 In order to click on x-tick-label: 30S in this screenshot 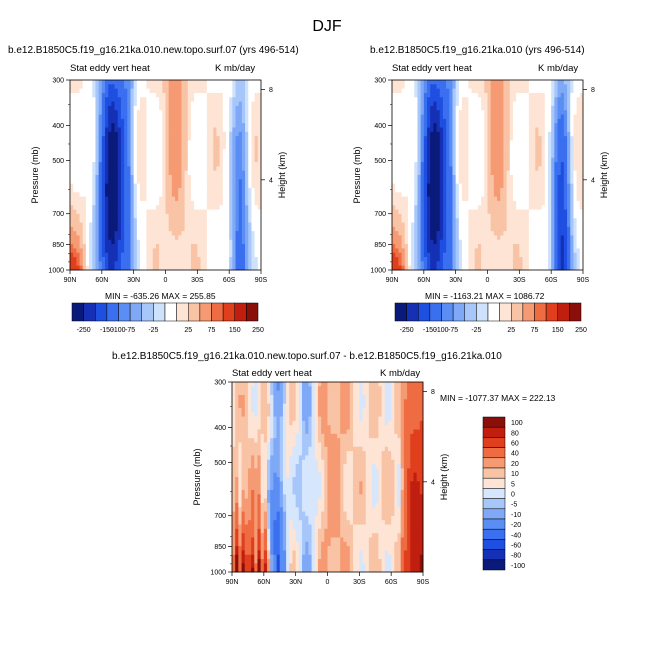, I will do `click(197, 280)`.